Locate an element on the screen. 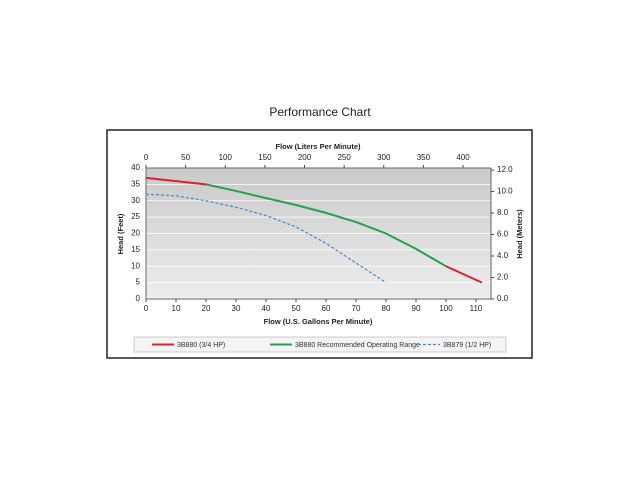  y-tick-label: 20 is located at coordinates (135, 233).